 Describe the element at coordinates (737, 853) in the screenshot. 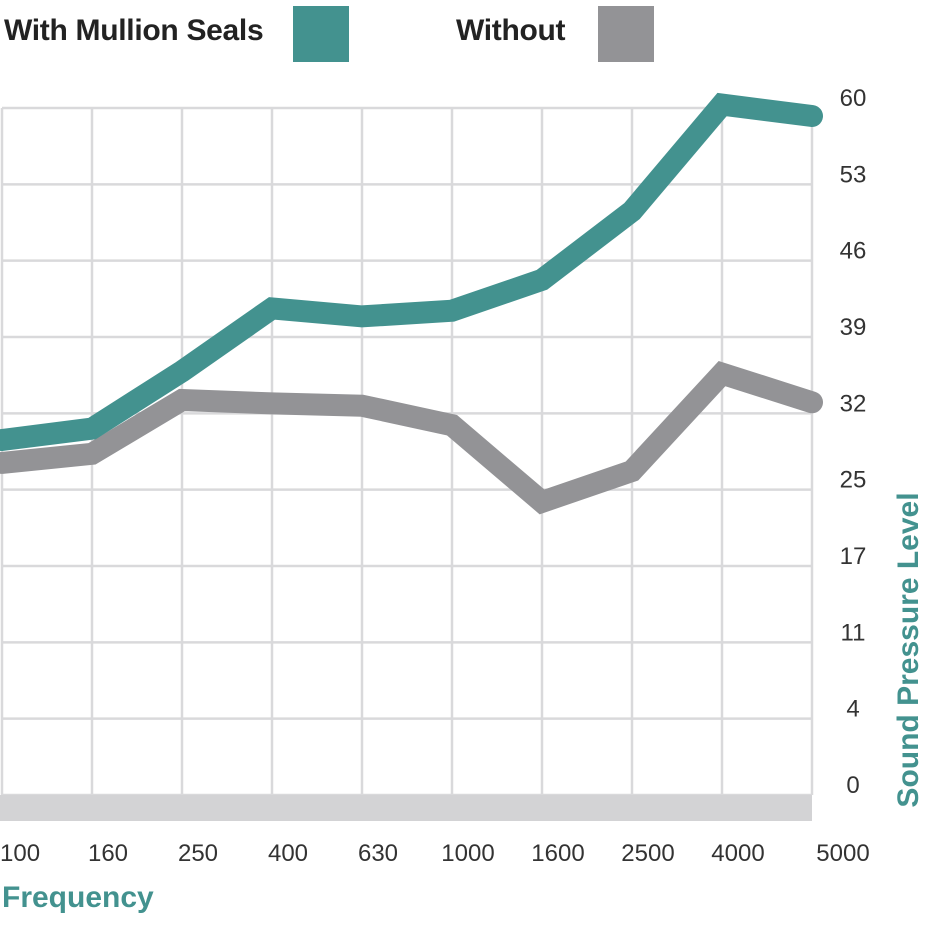

I see `x-tick-label: 4000` at that location.